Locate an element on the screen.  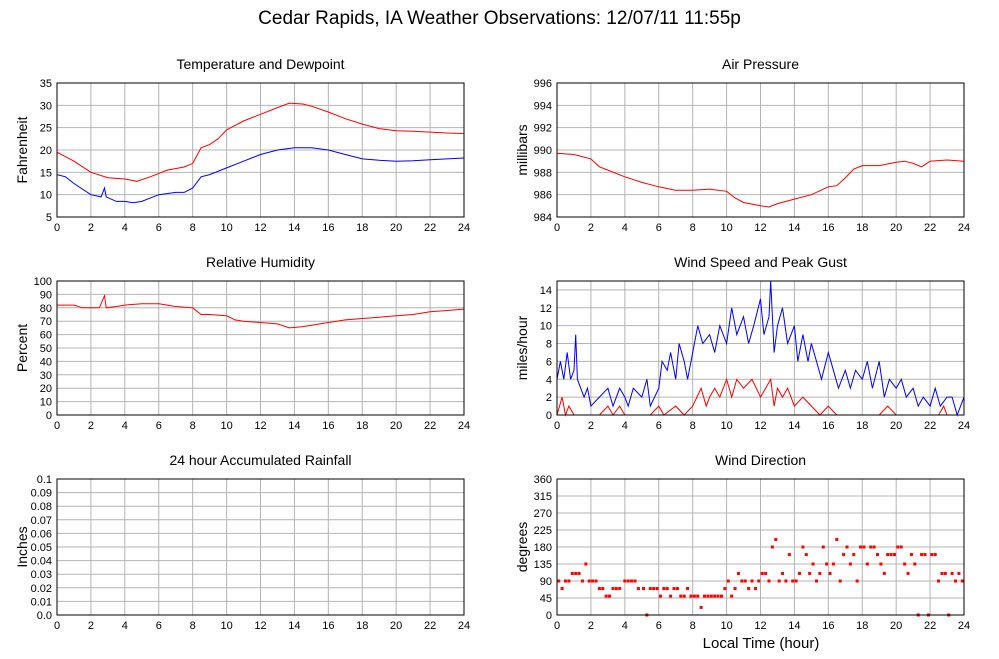
y-tick-label: 0.1 is located at coordinates (44, 480).